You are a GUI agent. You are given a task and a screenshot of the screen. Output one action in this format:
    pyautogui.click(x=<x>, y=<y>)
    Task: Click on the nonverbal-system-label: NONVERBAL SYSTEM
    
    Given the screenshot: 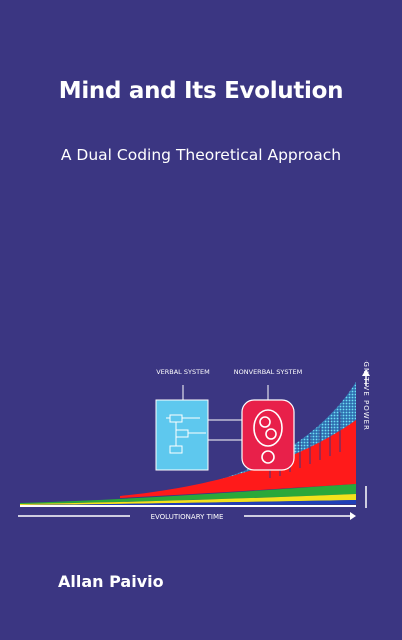 What is the action you would take?
    pyautogui.click(x=268, y=372)
    